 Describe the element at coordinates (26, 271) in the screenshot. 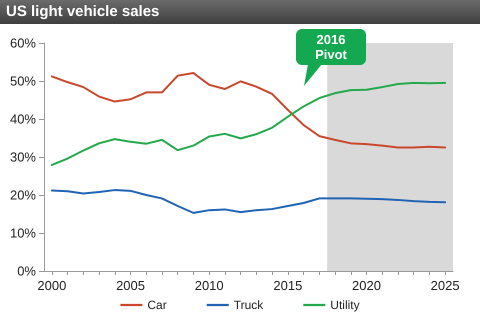

I see `y-tick-label: 0%` at that location.